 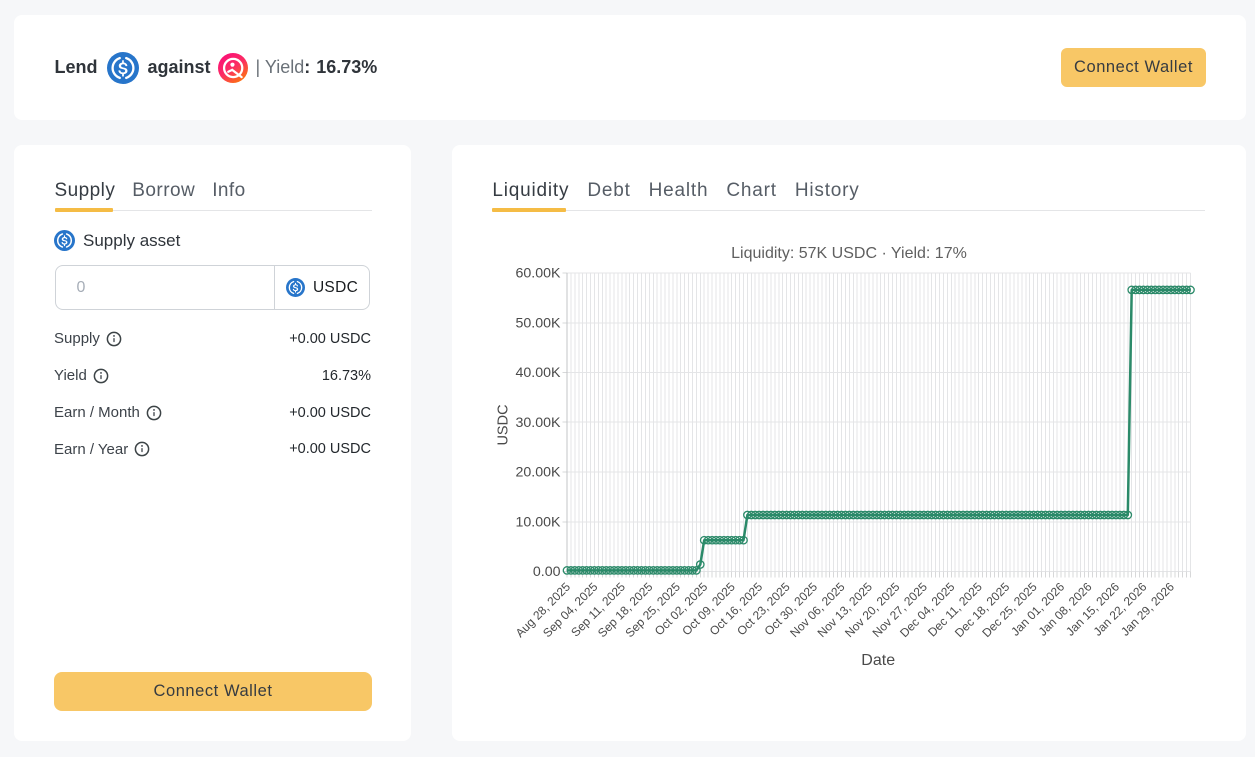 I want to click on svg-text: 10.00K, so click(x=539, y=522).